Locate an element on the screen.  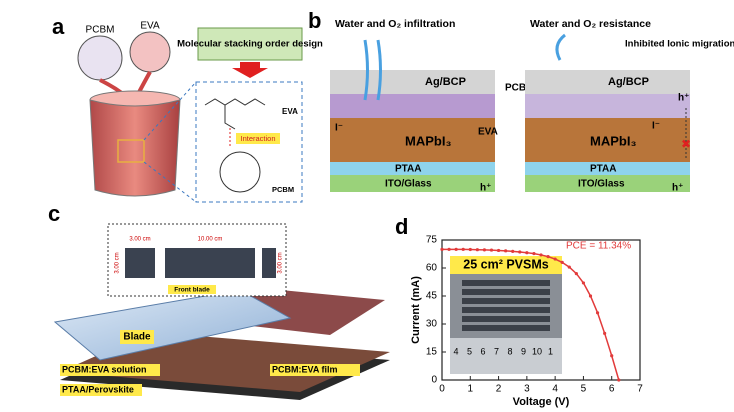
x-tick-label: 3 is located at coordinates (527, 389).